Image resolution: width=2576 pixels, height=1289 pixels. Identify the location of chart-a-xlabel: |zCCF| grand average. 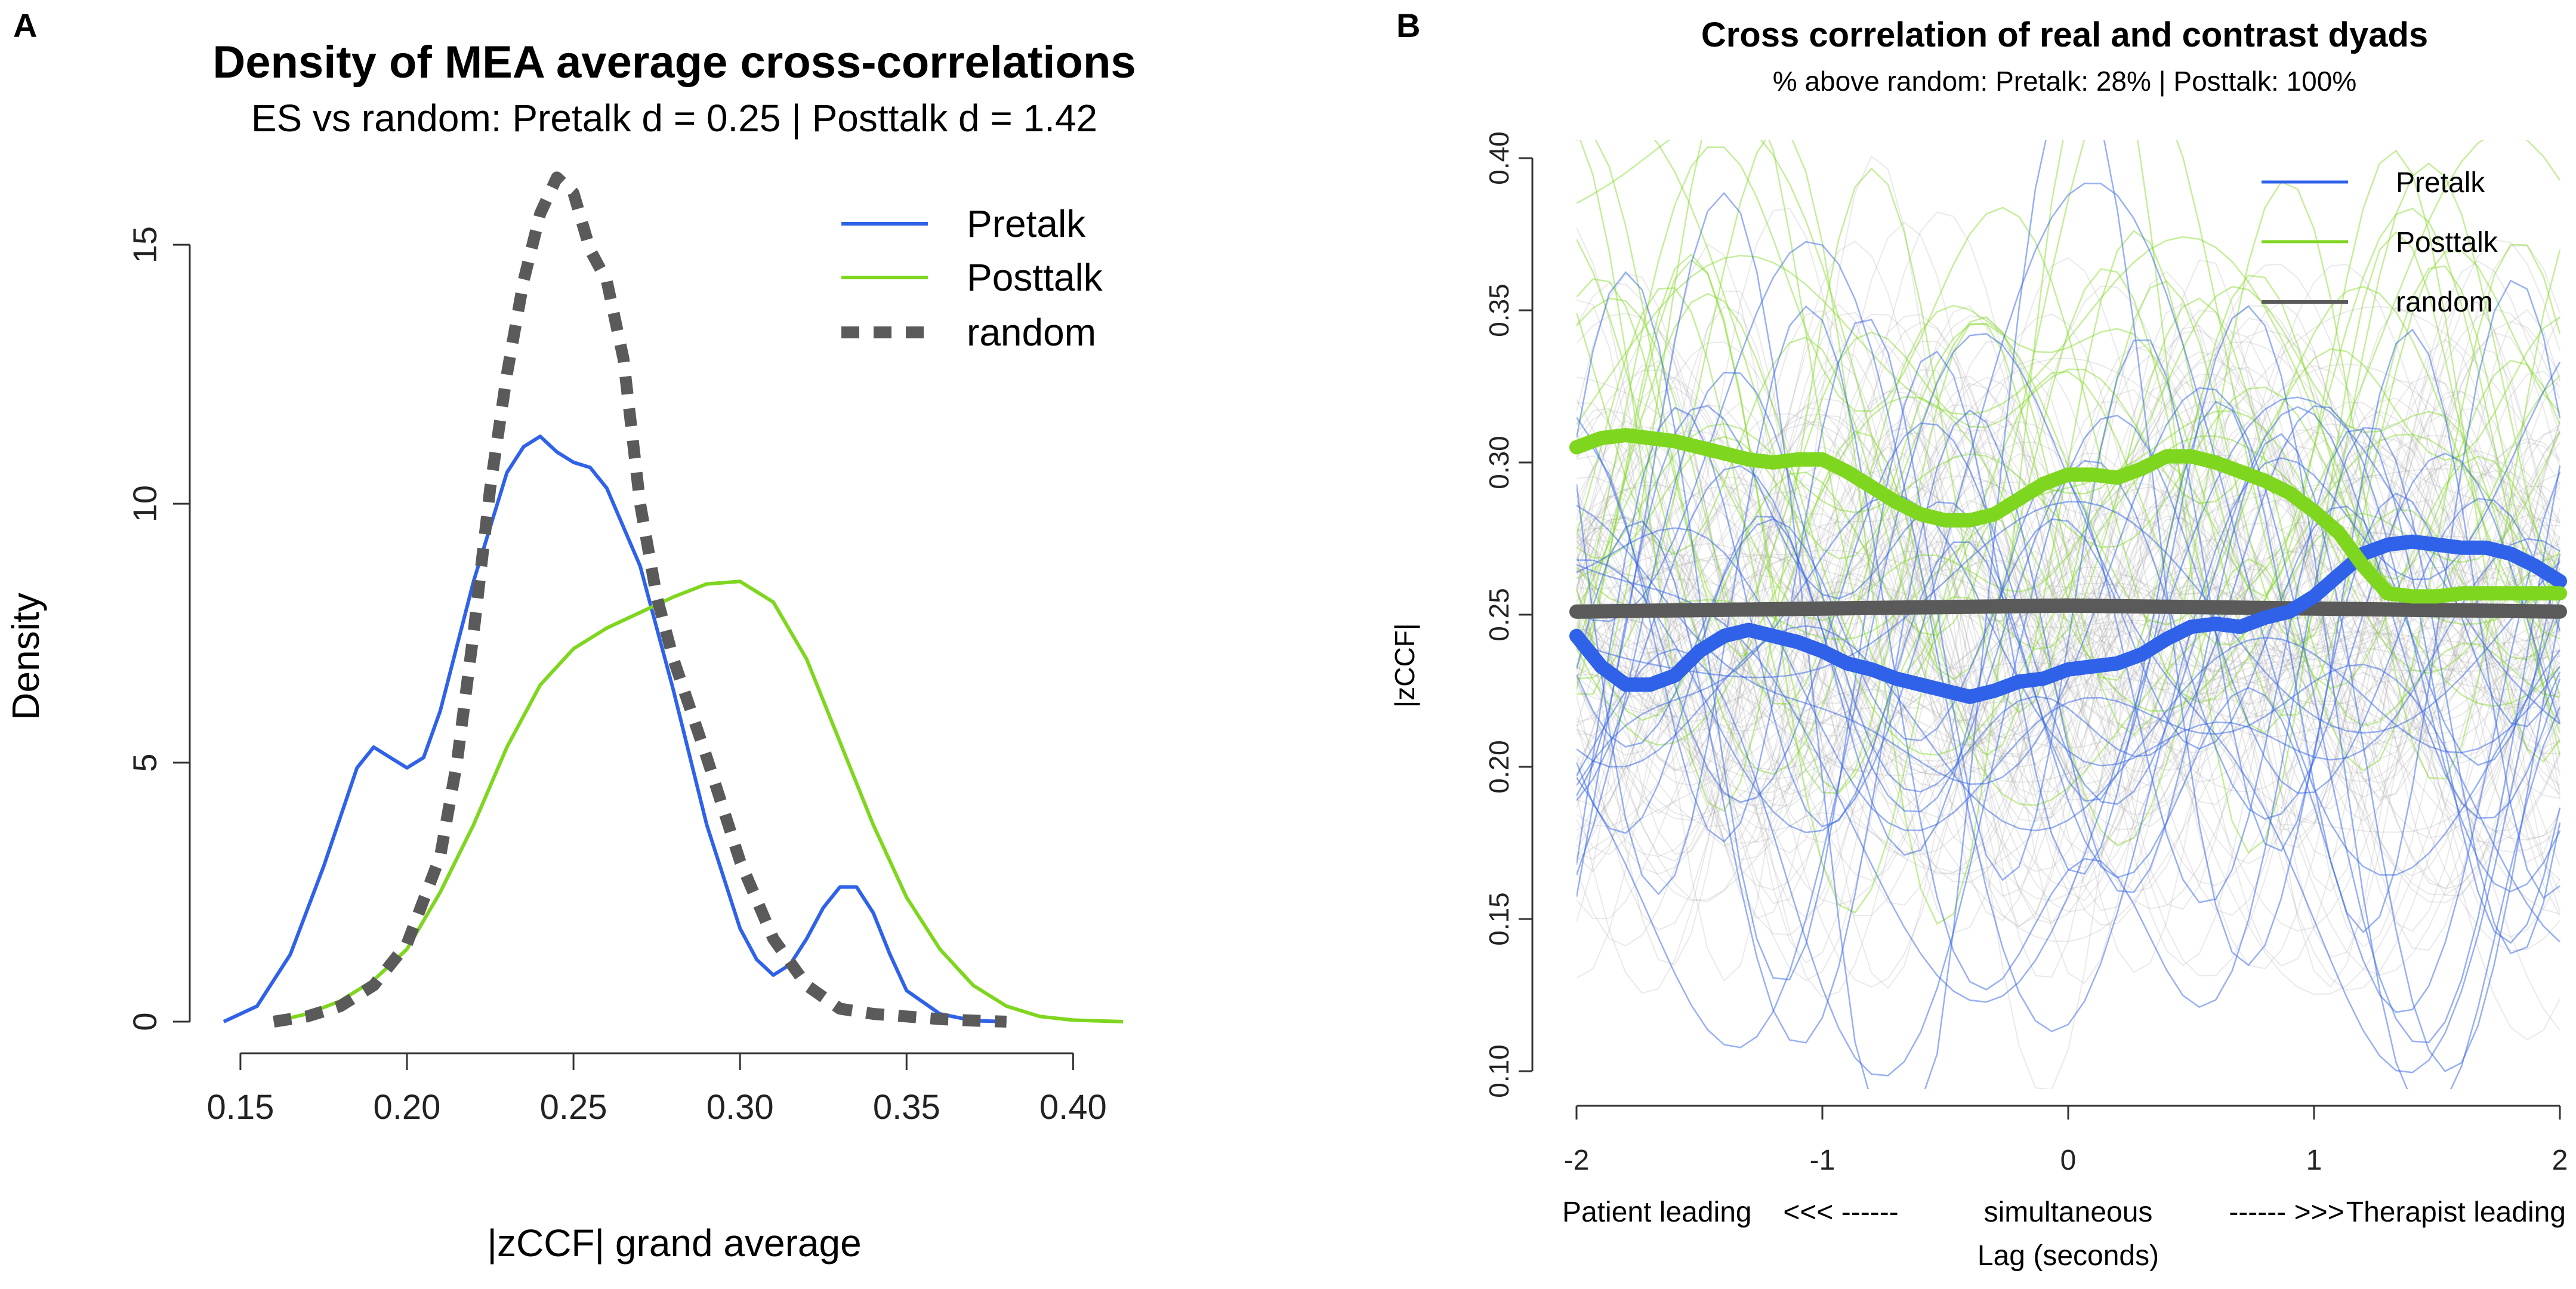
(674, 1243).